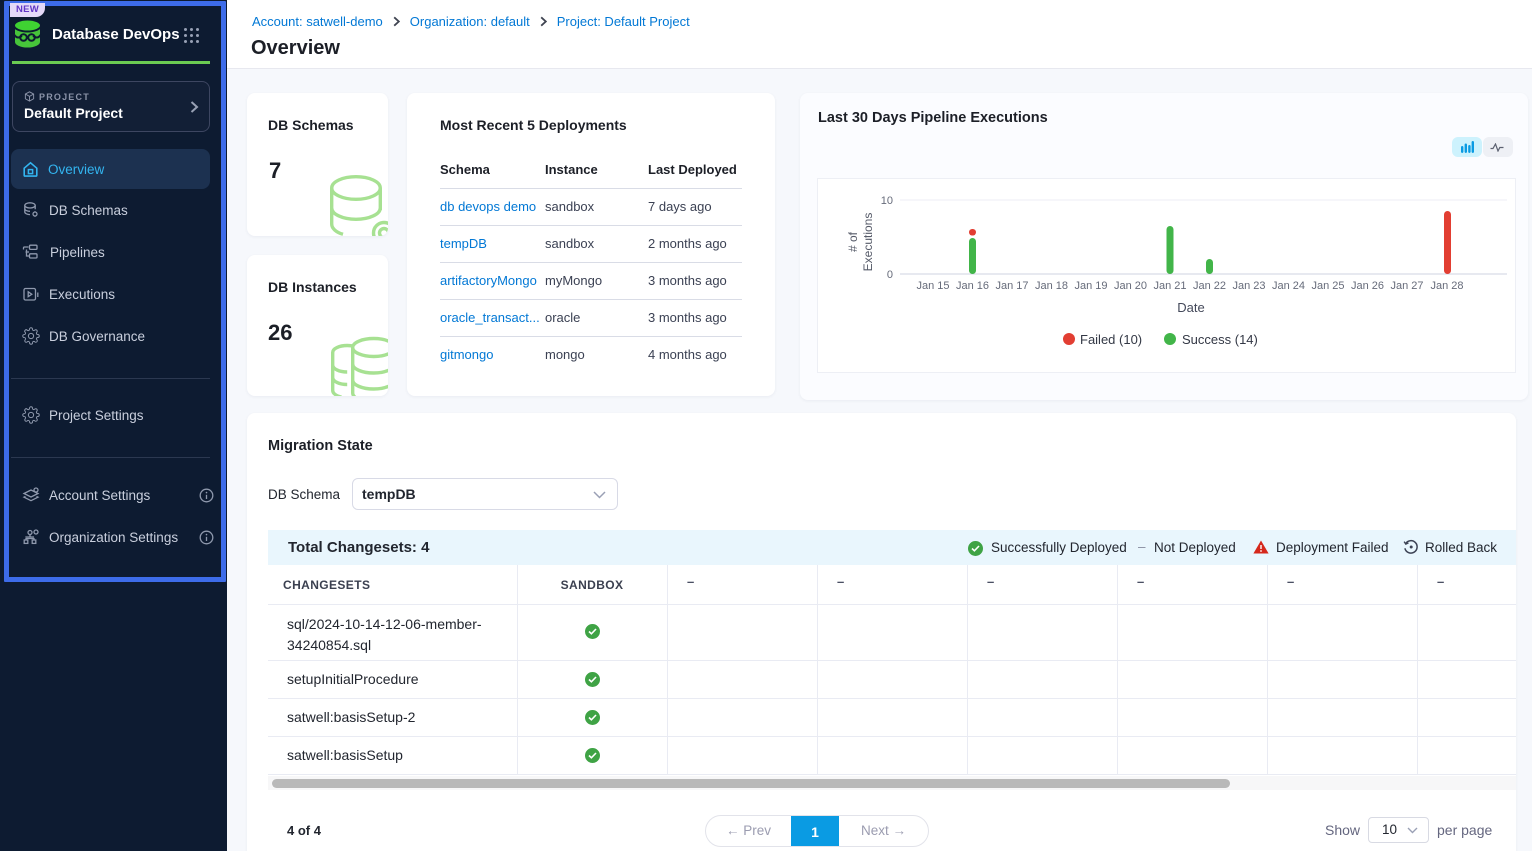  I want to click on svg-text: Jan 22, so click(1209, 286).